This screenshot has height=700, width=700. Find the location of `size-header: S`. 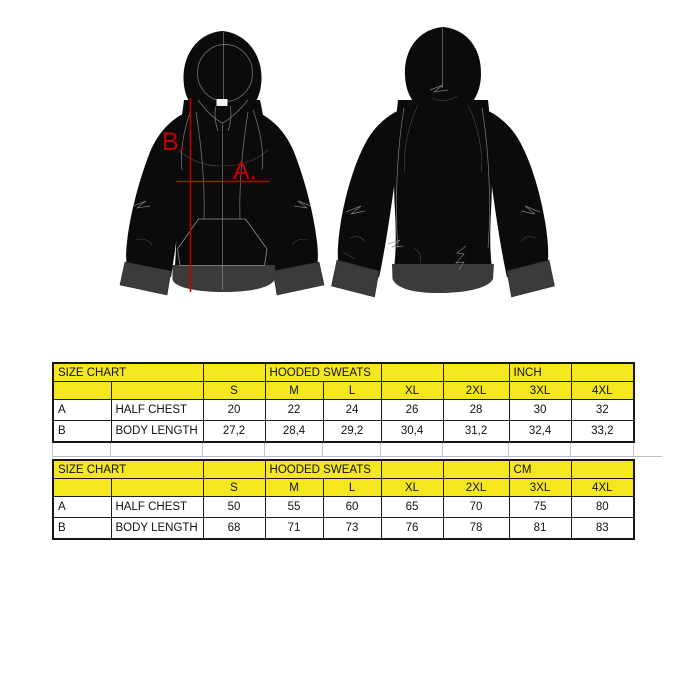

size-header: S is located at coordinates (234, 487).